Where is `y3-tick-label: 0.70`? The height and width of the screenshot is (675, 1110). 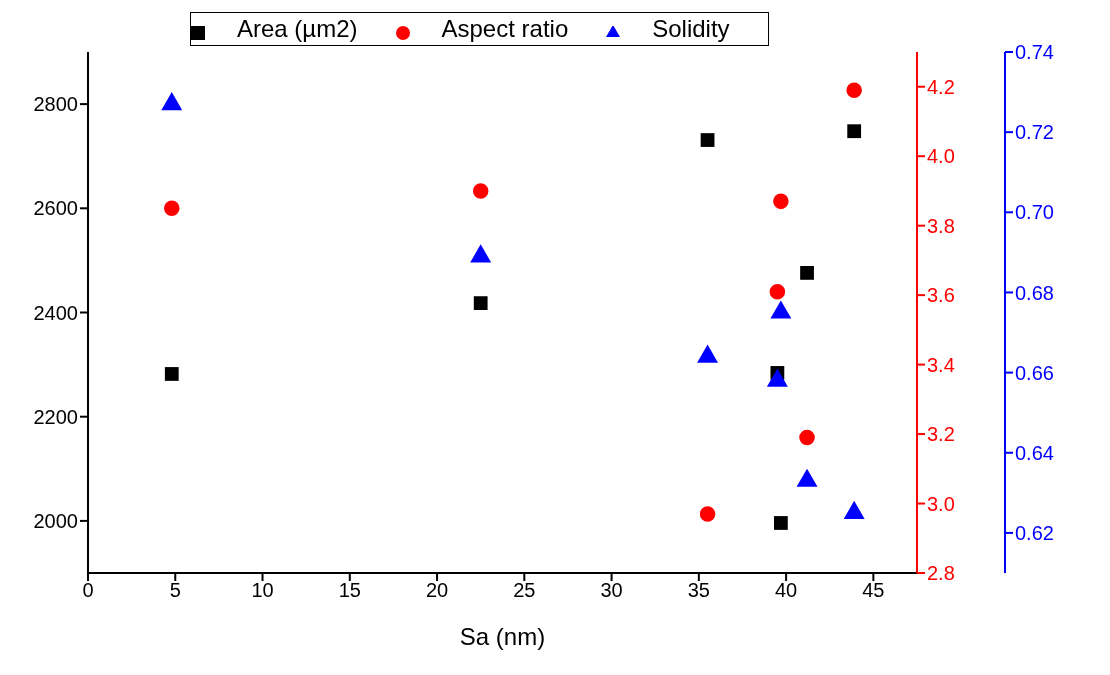
y3-tick-label: 0.70 is located at coordinates (1034, 212).